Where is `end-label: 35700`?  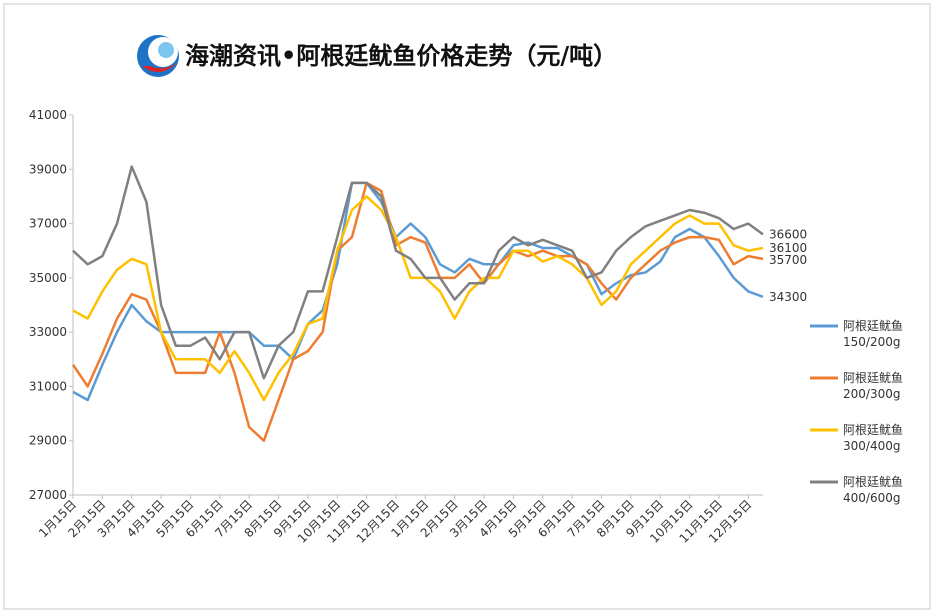
end-label: 35700 is located at coordinates (788, 260).